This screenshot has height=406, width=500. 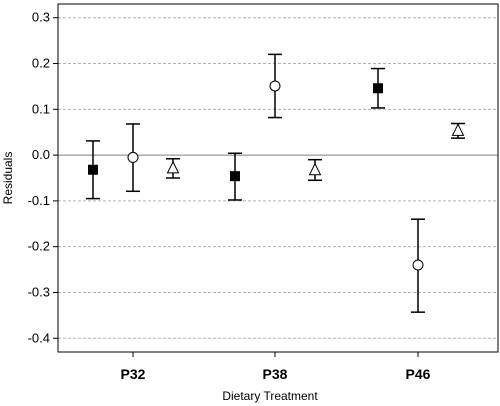 What do you see at coordinates (270, 396) in the screenshot?
I see `x-axis-label: Dietary Treatment` at bounding box center [270, 396].